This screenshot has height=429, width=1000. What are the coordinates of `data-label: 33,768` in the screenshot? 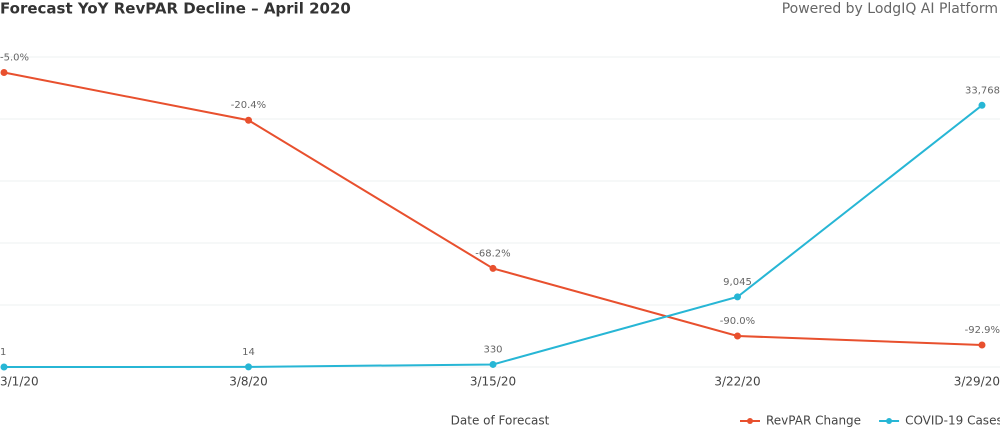 It's located at (982, 90).